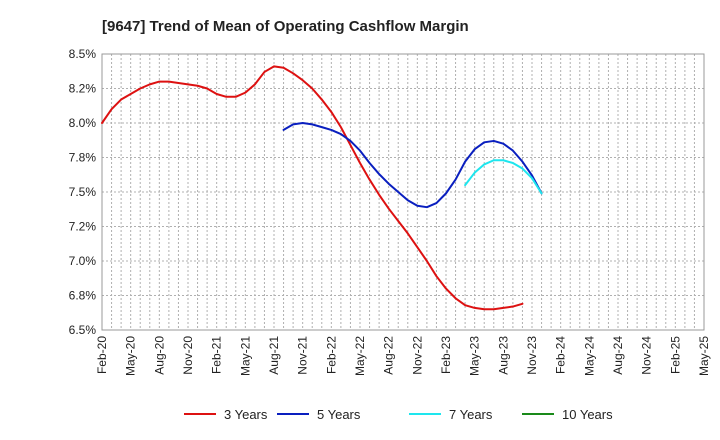 This screenshot has height=440, width=720. Describe the element at coordinates (83, 158) in the screenshot. I see `y-tick-label: 7.8%` at that location.